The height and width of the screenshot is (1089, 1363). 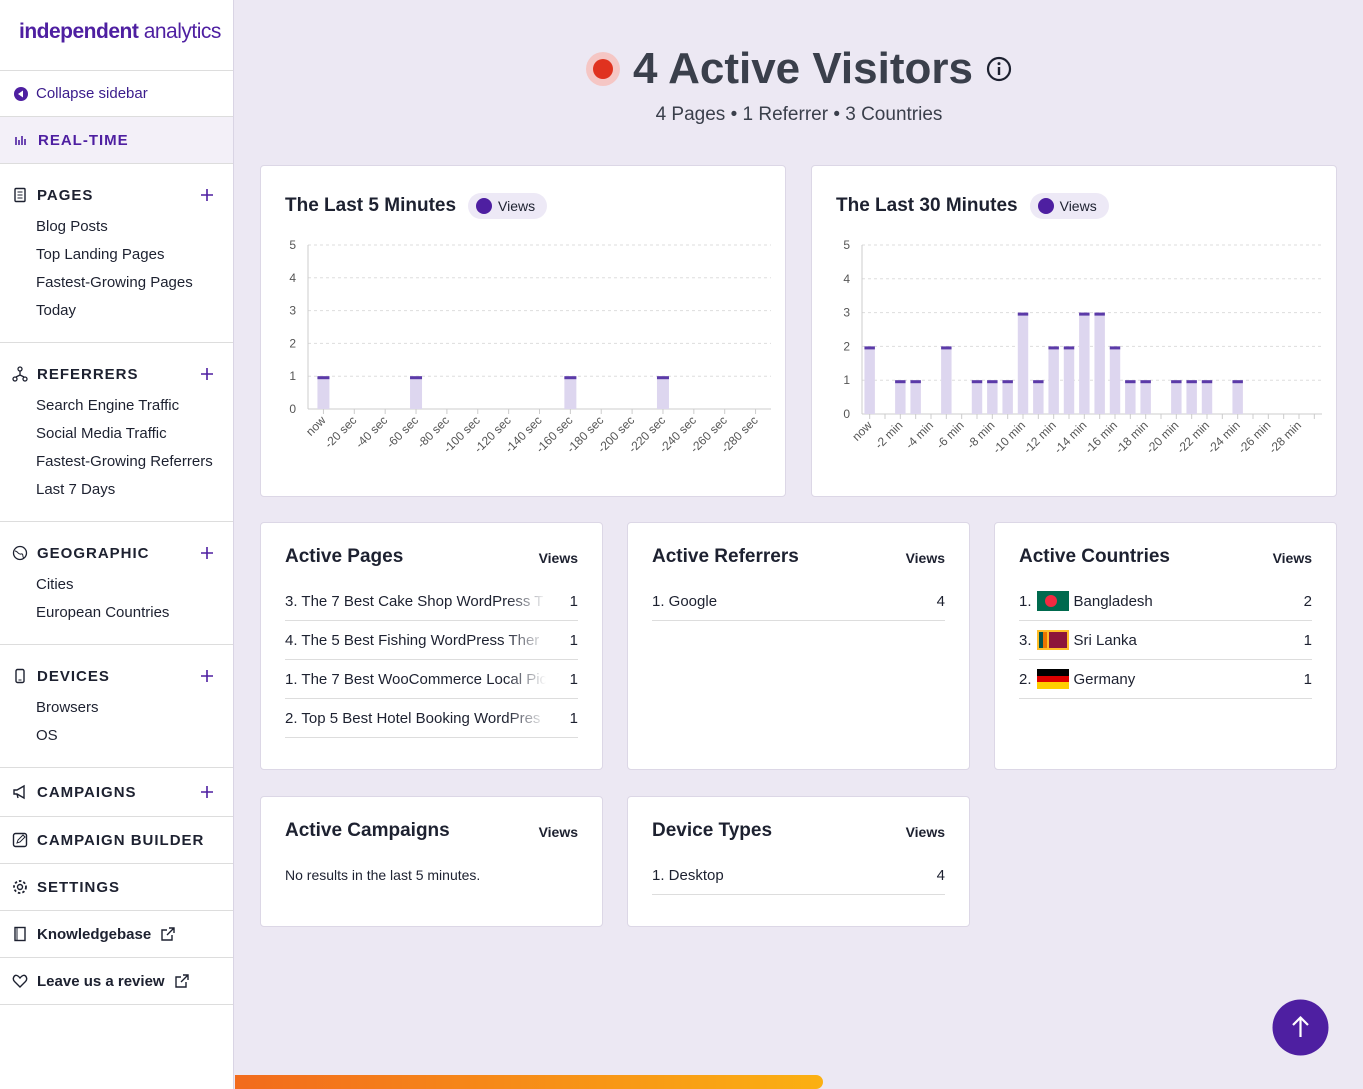 What do you see at coordinates (1285, 437) in the screenshot?
I see `x-tick-label: -28 min` at bounding box center [1285, 437].